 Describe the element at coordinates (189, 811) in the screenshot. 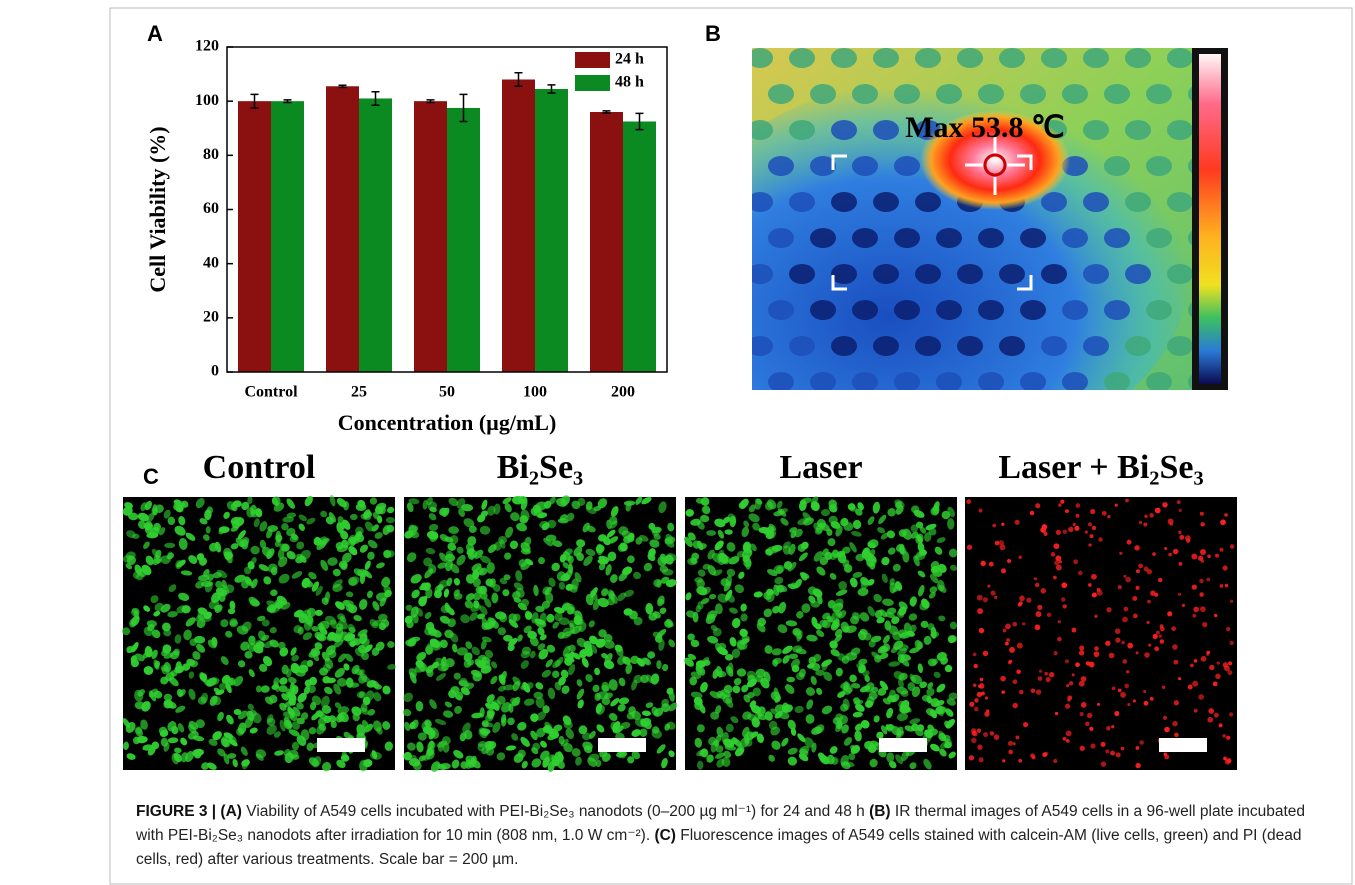

I see `caption-text: FIGURE 3 | (A)` at that location.